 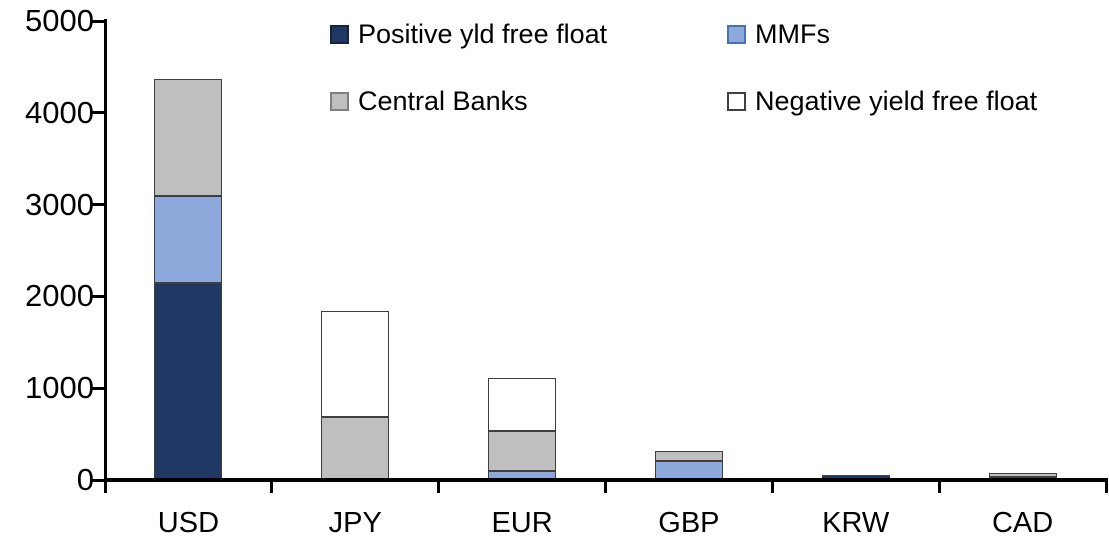 I want to click on y-axis-tick-label: 4000, so click(x=59, y=112).